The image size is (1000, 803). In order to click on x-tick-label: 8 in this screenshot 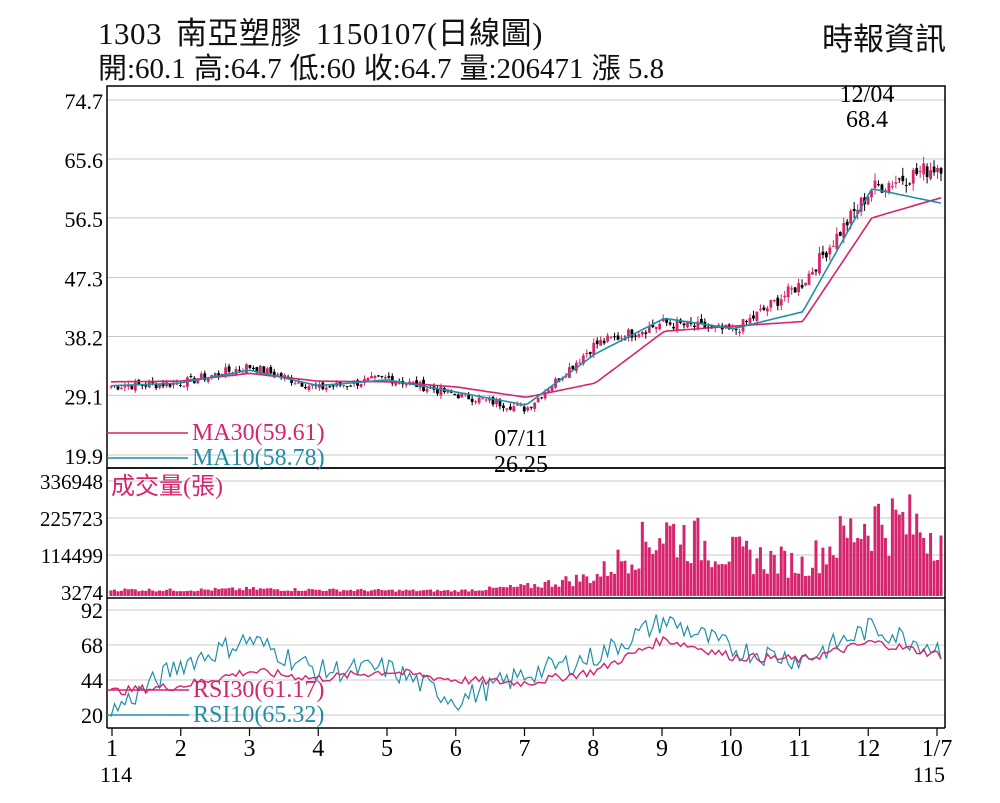, I will do `click(593, 749)`.